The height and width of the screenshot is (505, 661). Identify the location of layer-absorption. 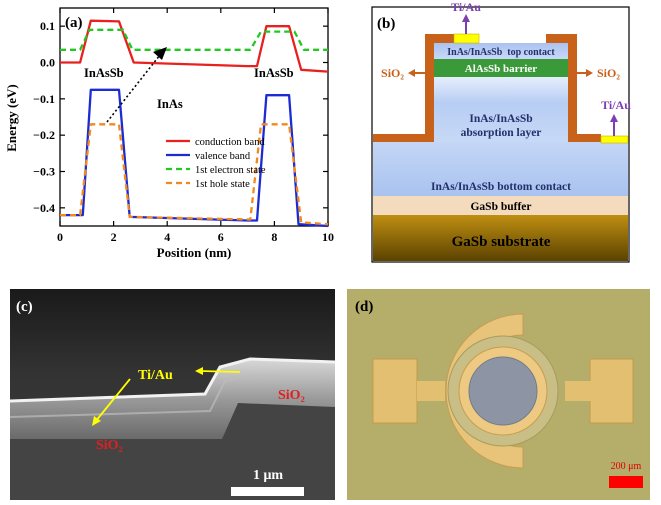
(501, 109).